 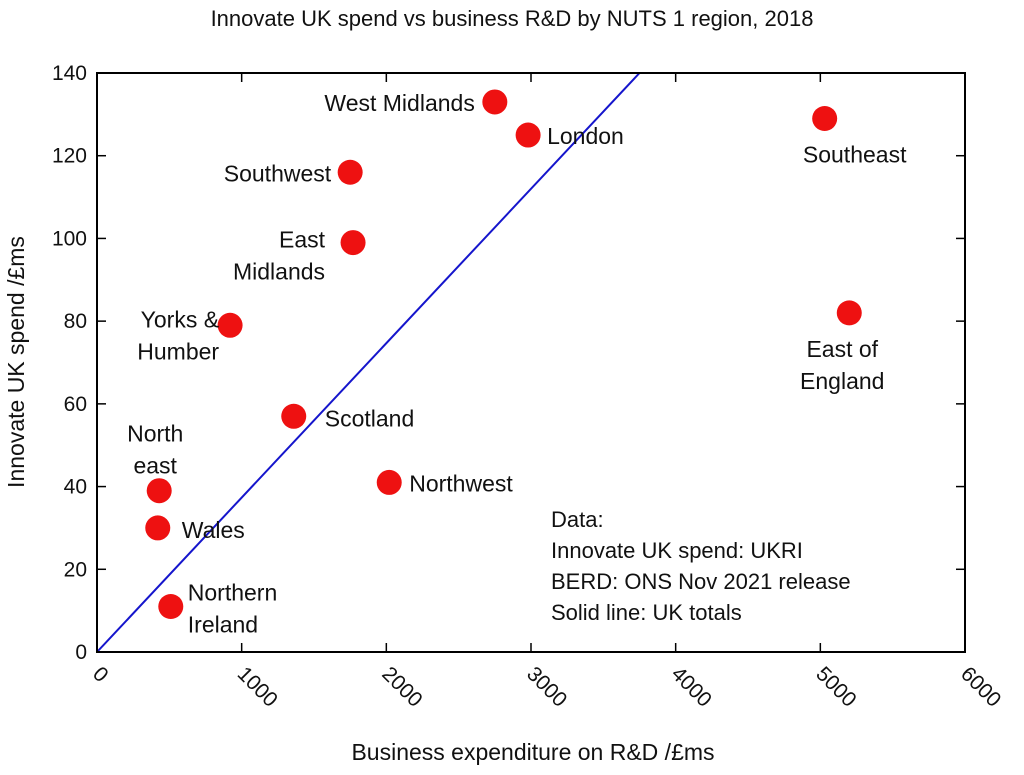 I want to click on point-label: West Midlands, so click(x=399, y=103).